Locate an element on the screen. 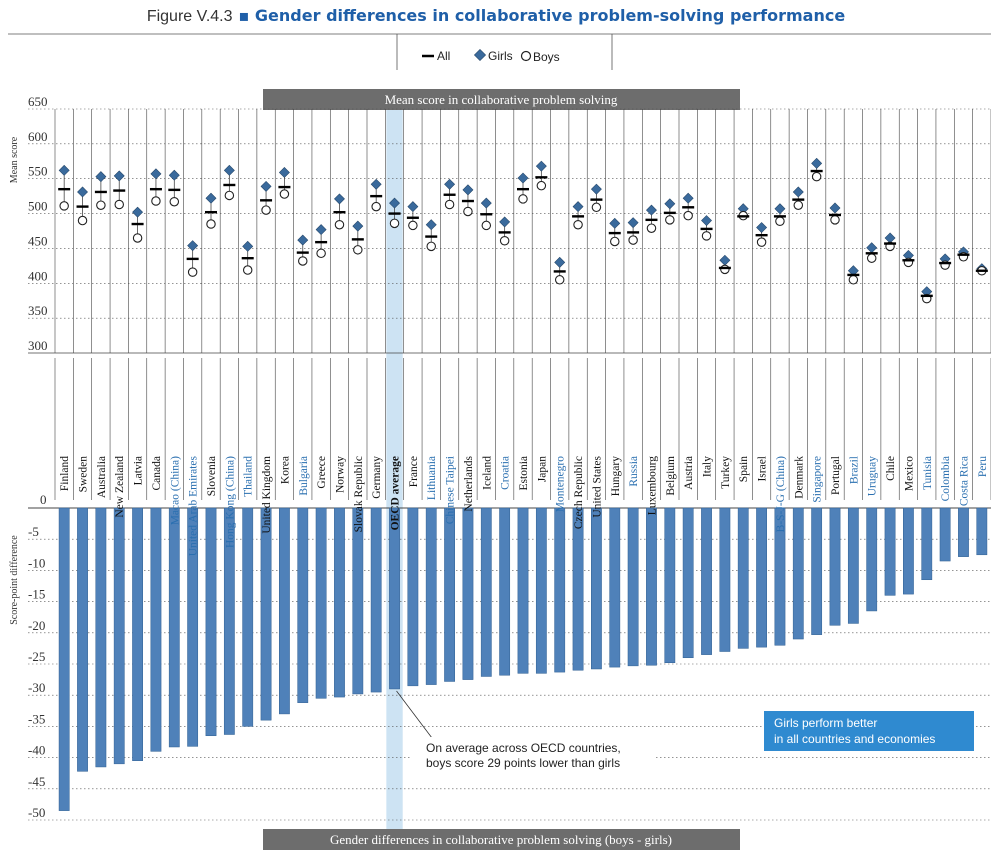 The width and height of the screenshot is (991, 850). category-label: Turkey is located at coordinates (726, 472).